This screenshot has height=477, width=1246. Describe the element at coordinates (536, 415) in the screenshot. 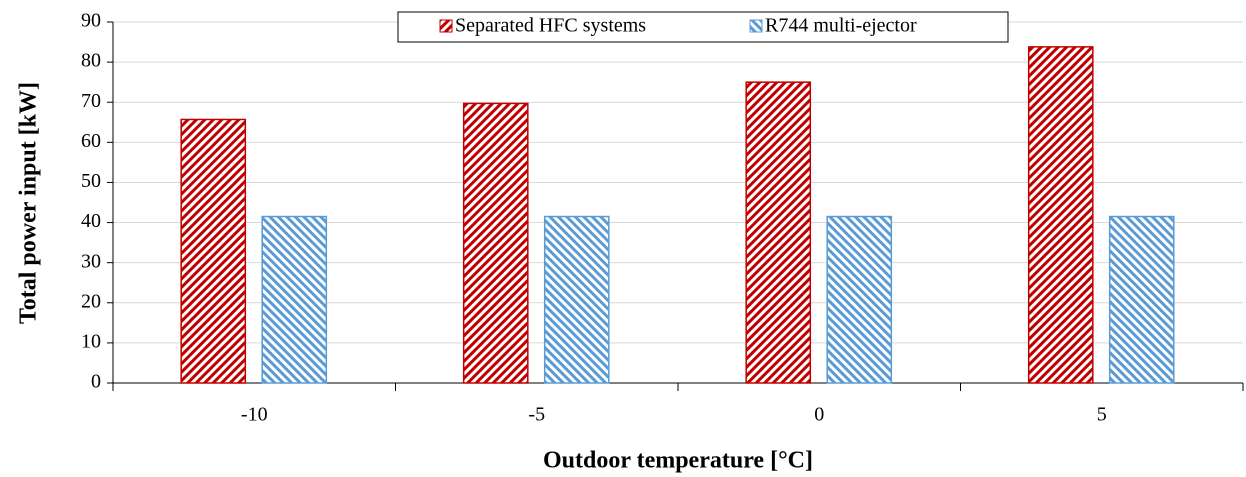

I see `x-tick-label: -5` at that location.